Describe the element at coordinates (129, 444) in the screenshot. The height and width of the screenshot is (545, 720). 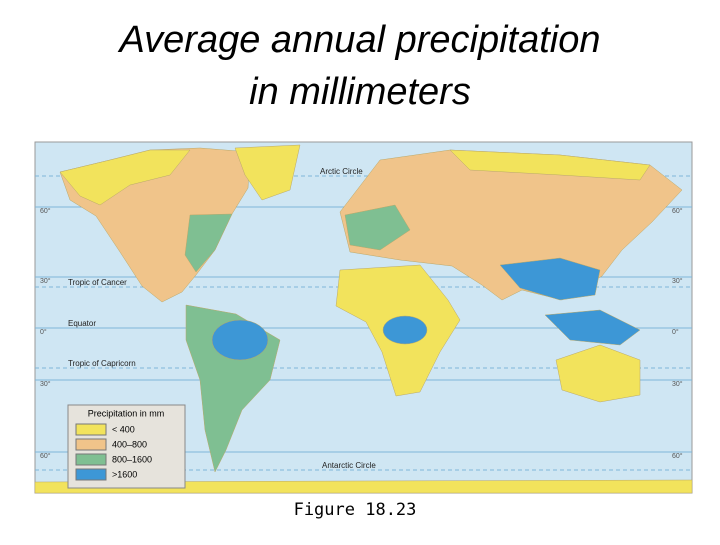
I see `legend-label: 400–800` at that location.